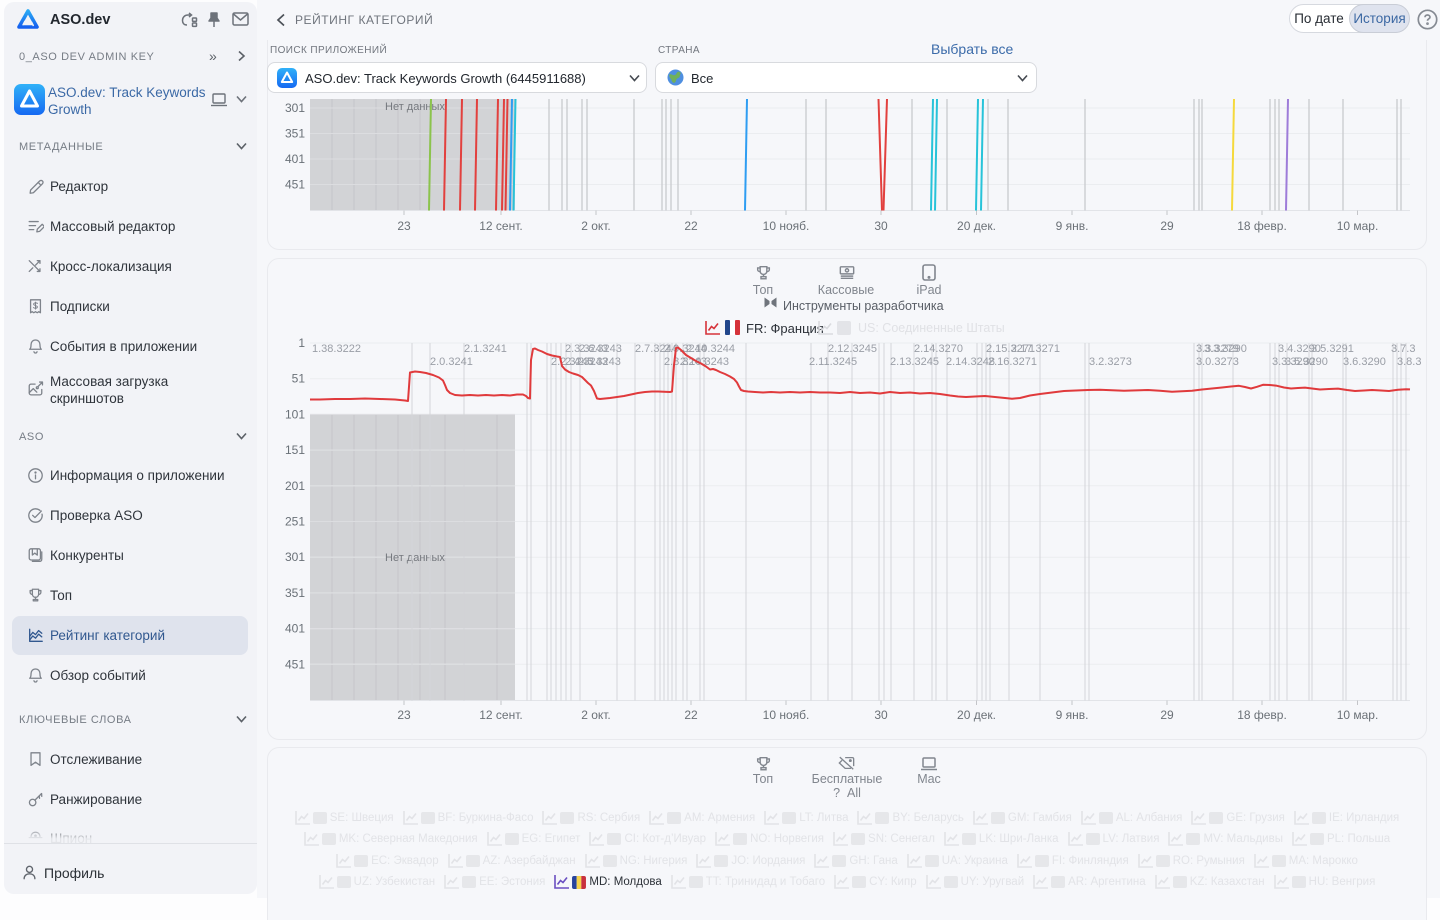  What do you see at coordinates (1035, 349) in the screenshot?
I see `svg-text: 2.17.3271` at bounding box center [1035, 349].